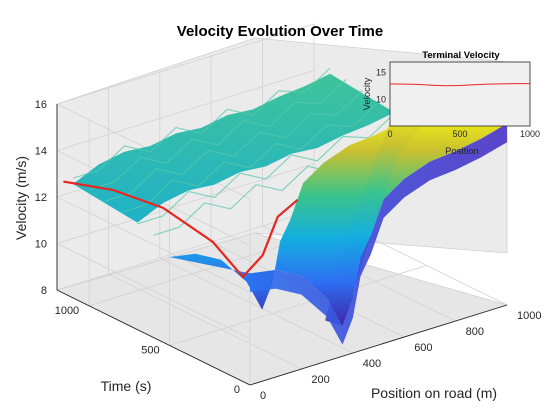 This screenshot has height=420, width=560. I want to click on inset-y-tick-label: 15, so click(381, 73).